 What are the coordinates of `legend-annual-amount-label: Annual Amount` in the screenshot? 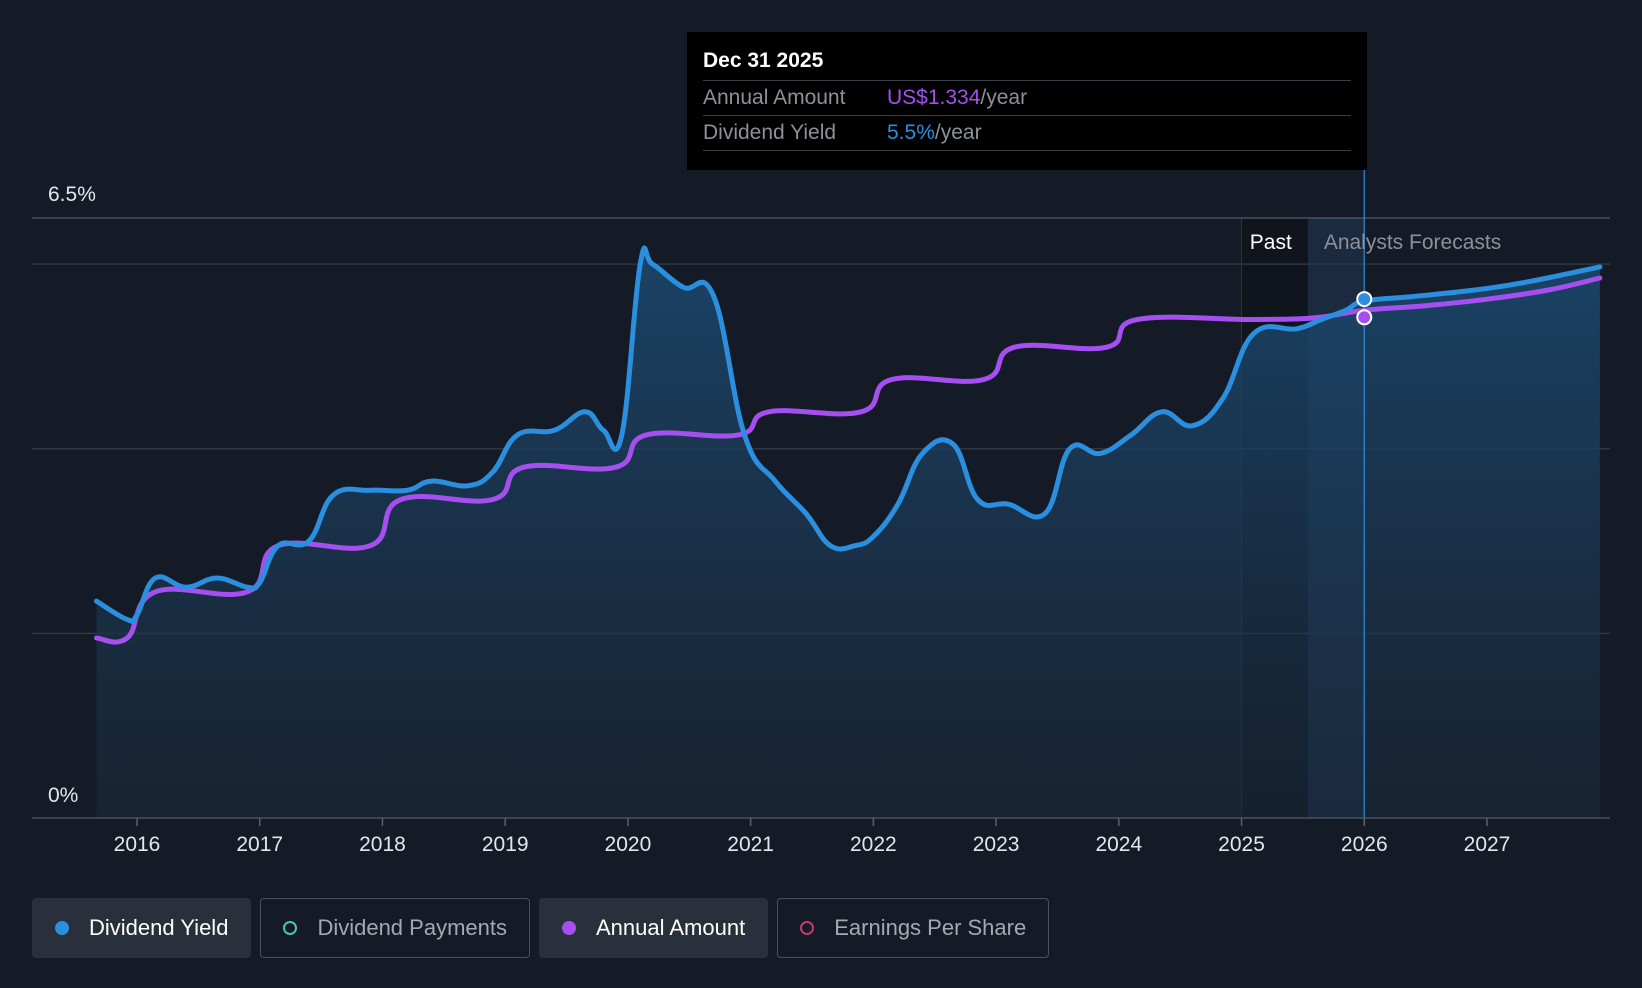 It's located at (670, 927).